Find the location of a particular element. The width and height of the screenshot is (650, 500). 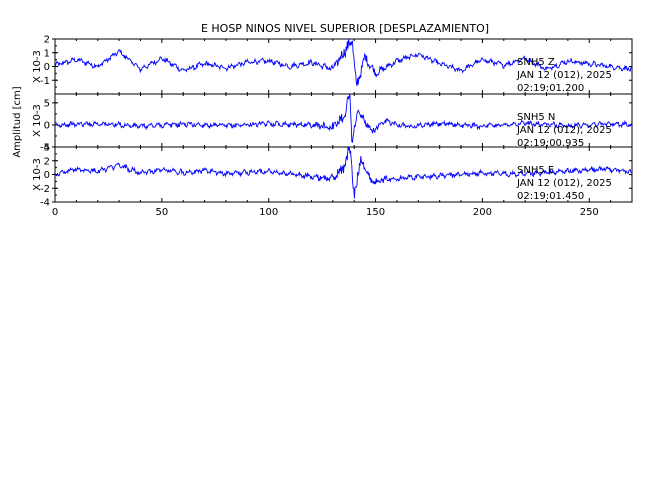

y-tick-label: -4 is located at coordinates (45, 203).